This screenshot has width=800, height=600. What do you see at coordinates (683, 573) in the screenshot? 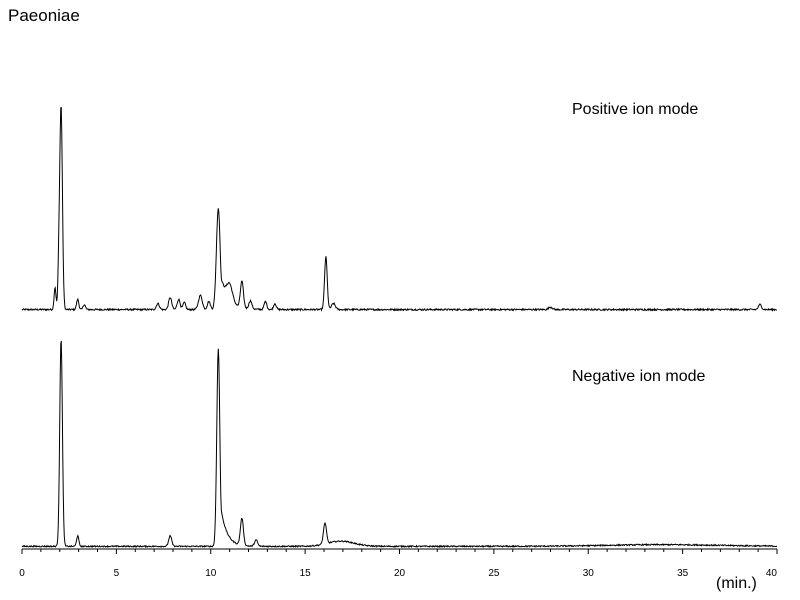
I see `x-tick-label: 35` at bounding box center [683, 573].